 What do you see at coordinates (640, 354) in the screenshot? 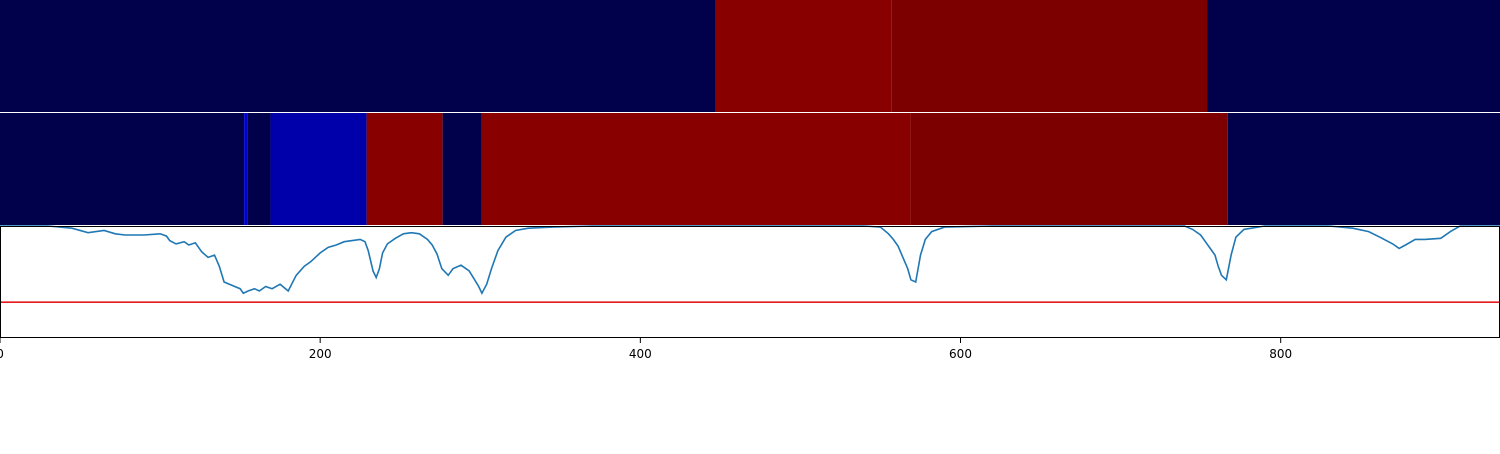
I see `x-tick-label-3: 400` at bounding box center [640, 354].